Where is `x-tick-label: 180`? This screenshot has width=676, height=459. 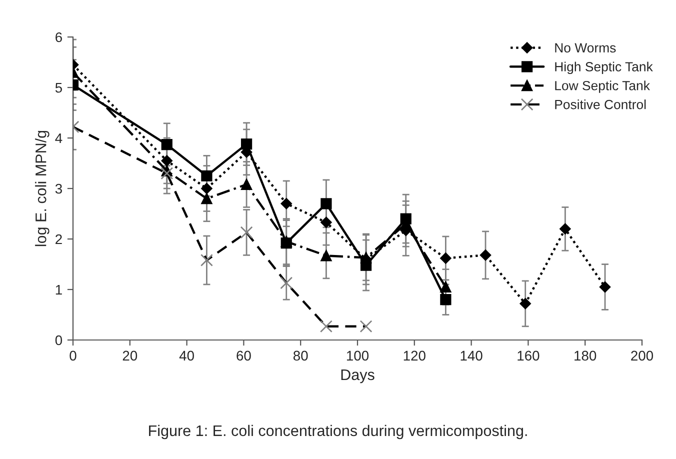
x-tick-label: 180 is located at coordinates (585, 355).